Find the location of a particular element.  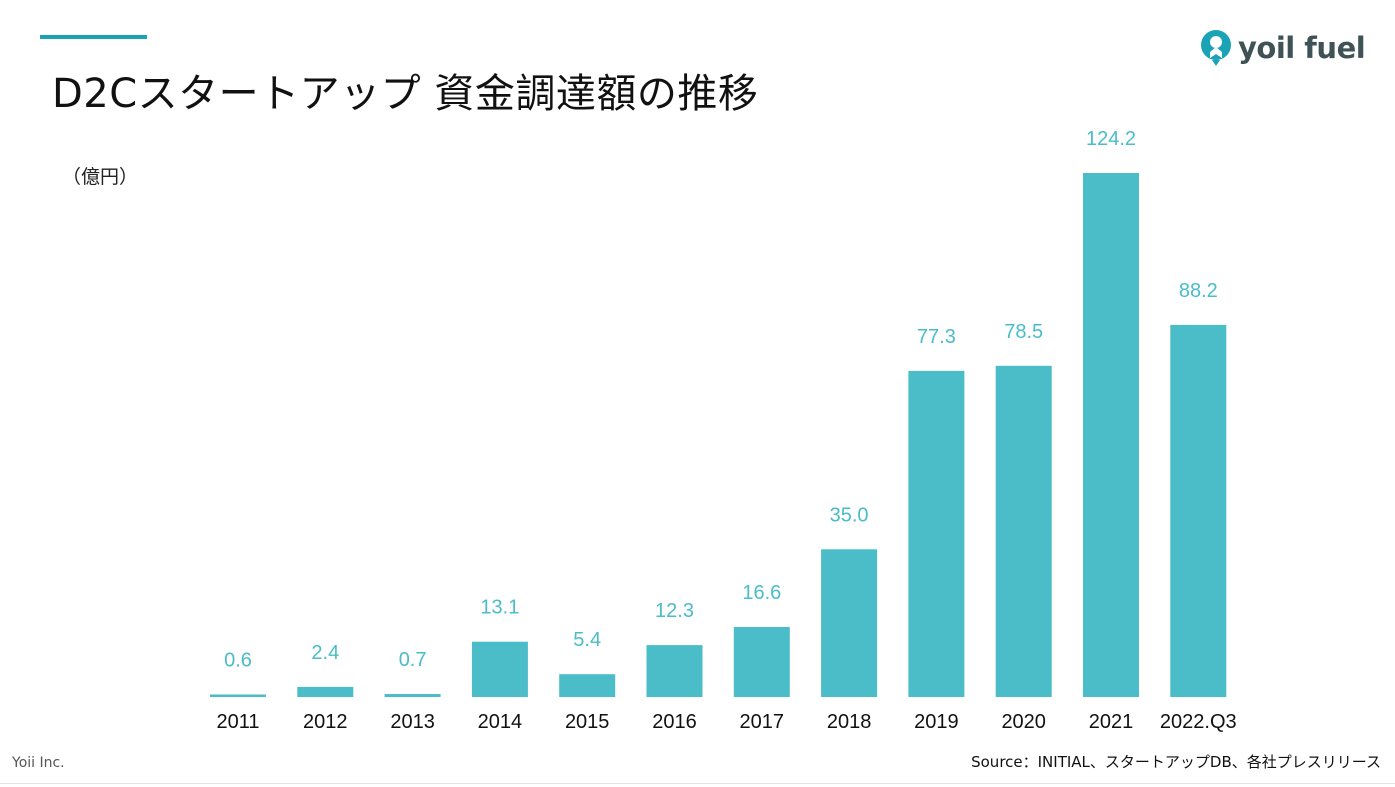

x-tick-label-2019: 2019 is located at coordinates (936, 722).